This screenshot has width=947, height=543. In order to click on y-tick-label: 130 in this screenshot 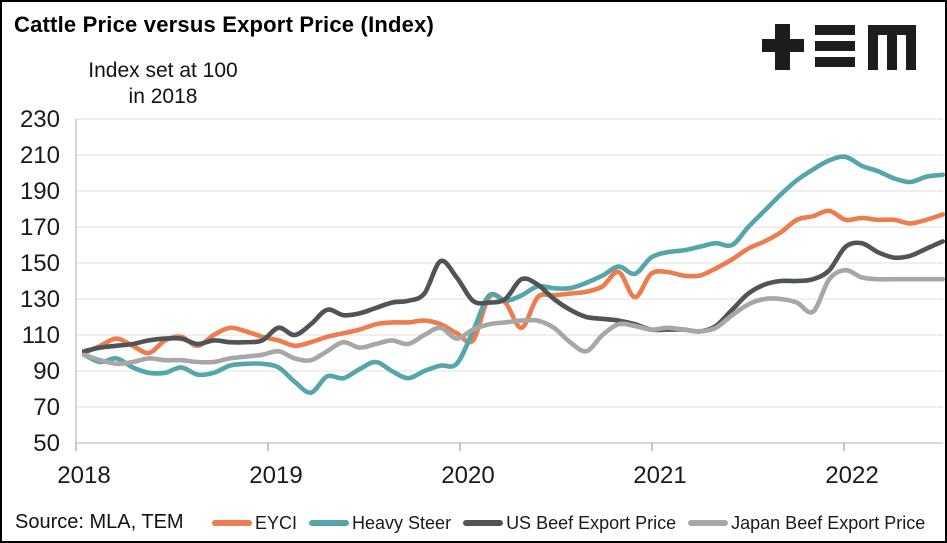, I will do `click(40, 299)`.